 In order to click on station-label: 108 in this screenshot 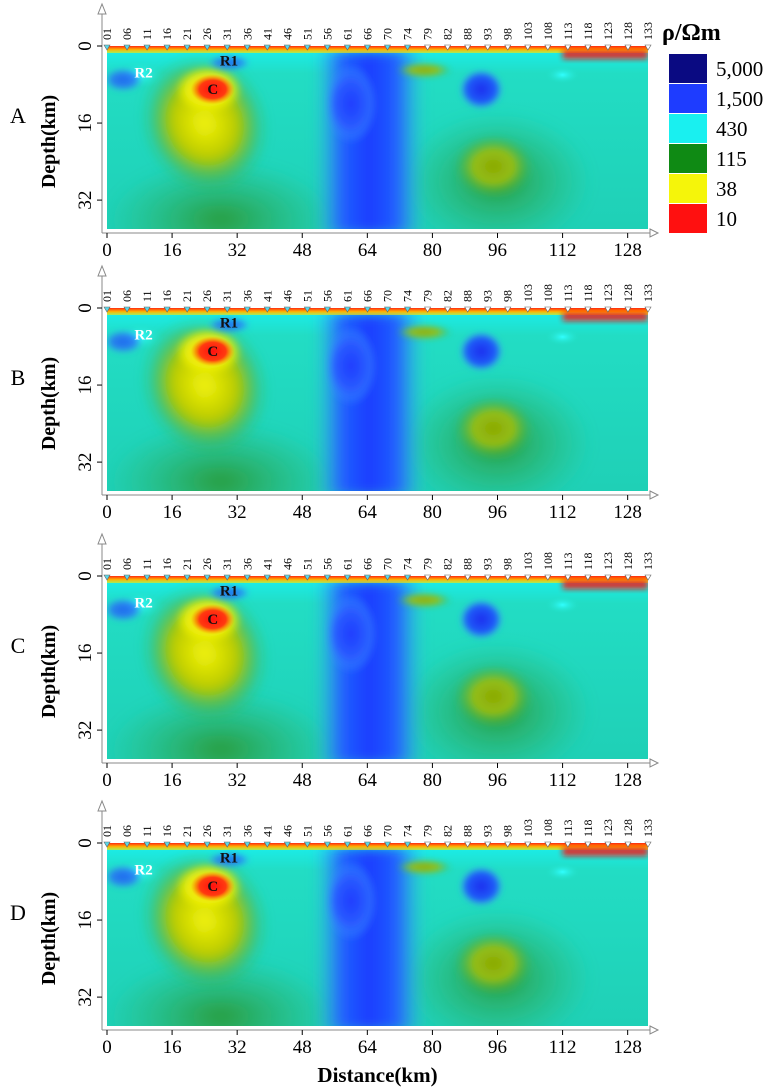, I will do `click(548, 828)`.